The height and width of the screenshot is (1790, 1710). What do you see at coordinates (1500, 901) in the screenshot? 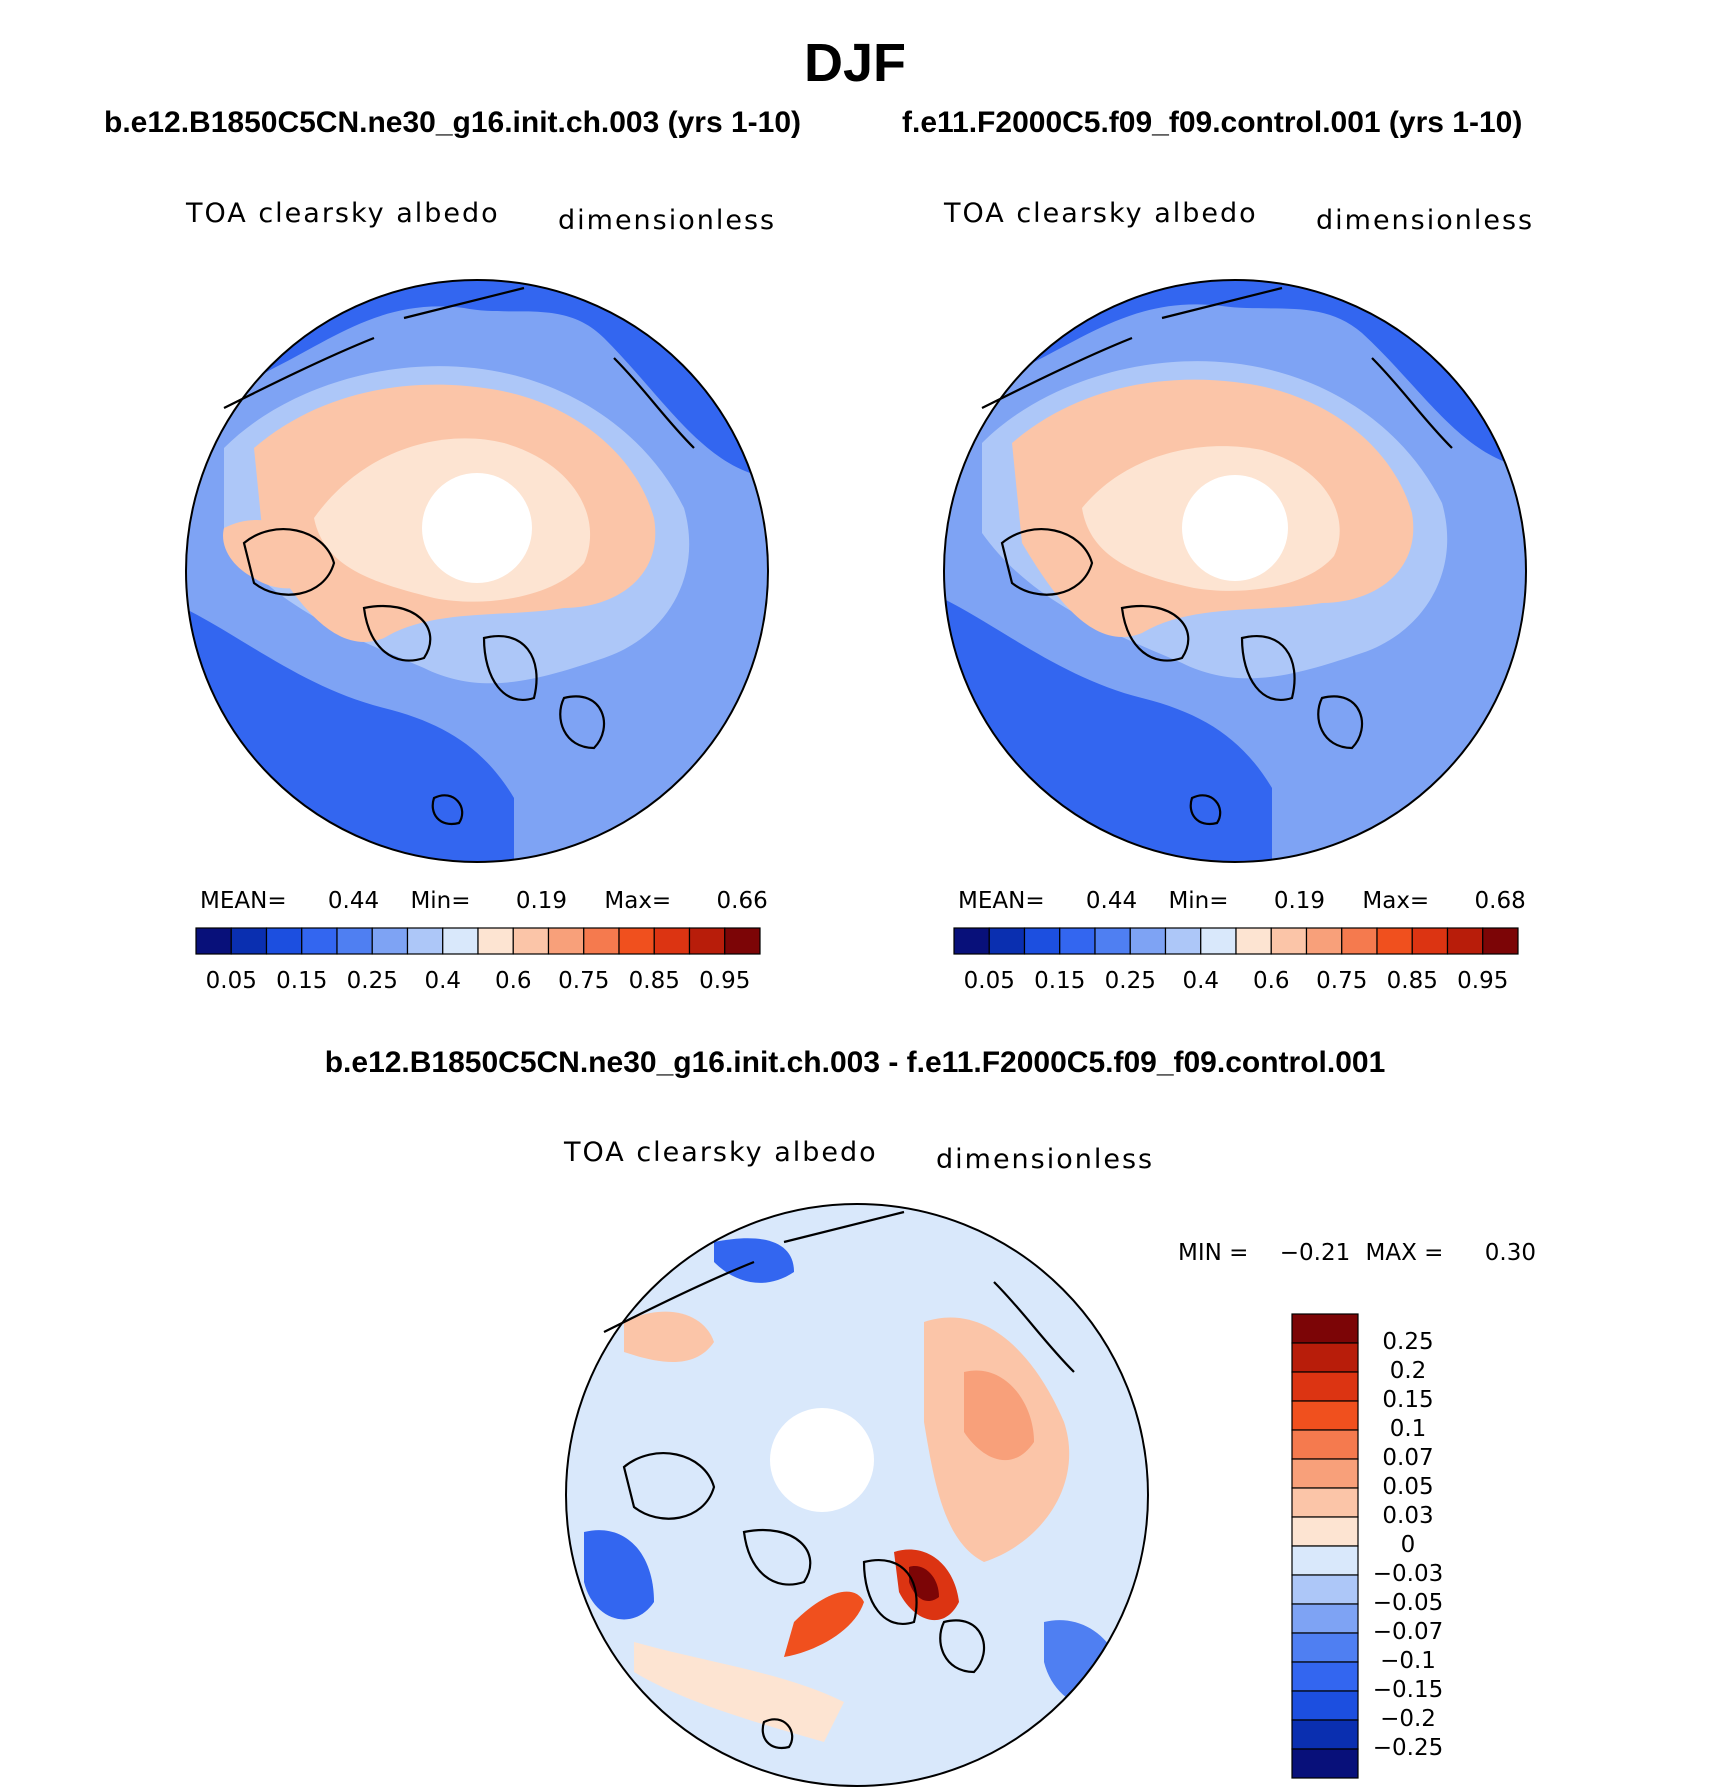
I see `max-value: 0.68` at bounding box center [1500, 901].